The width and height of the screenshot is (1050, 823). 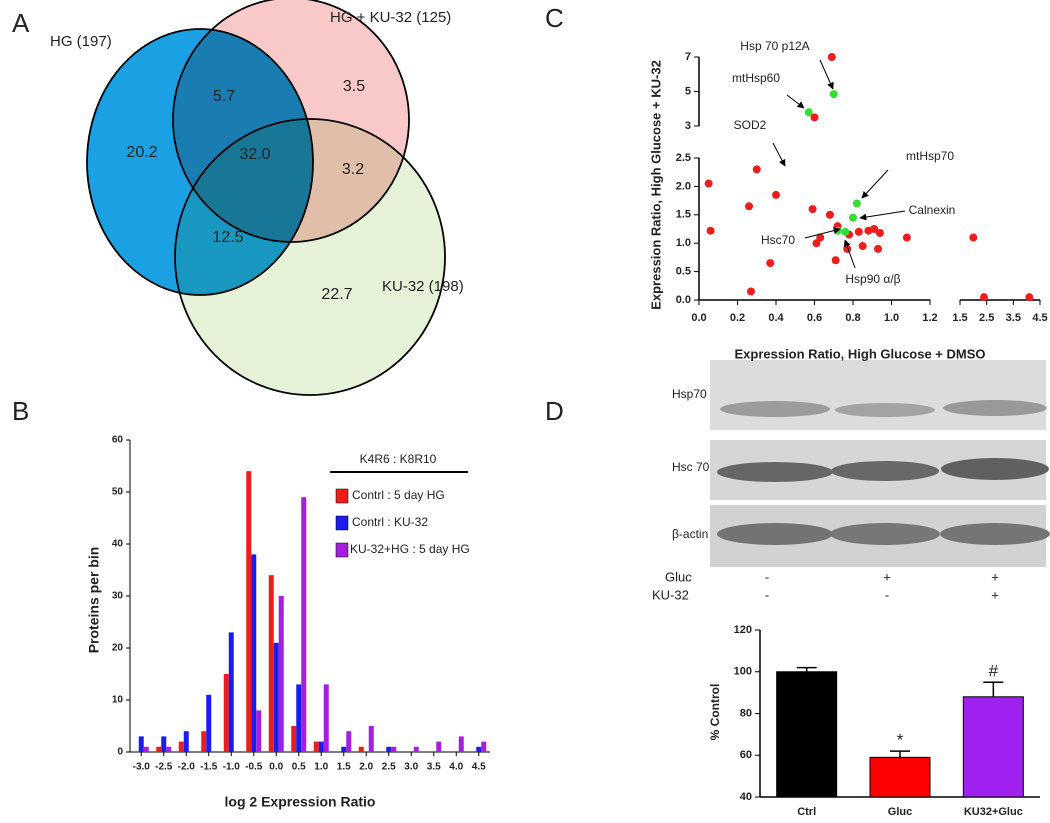 What do you see at coordinates (743, 630) in the screenshot?
I see `y-tick-label: 120` at bounding box center [743, 630].